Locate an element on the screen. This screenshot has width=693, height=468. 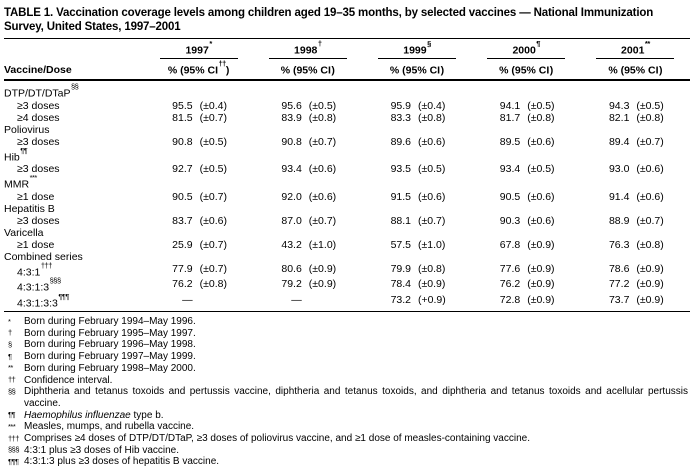
footnote: § Born during February 1996–May 1998. is located at coordinates (346, 345).